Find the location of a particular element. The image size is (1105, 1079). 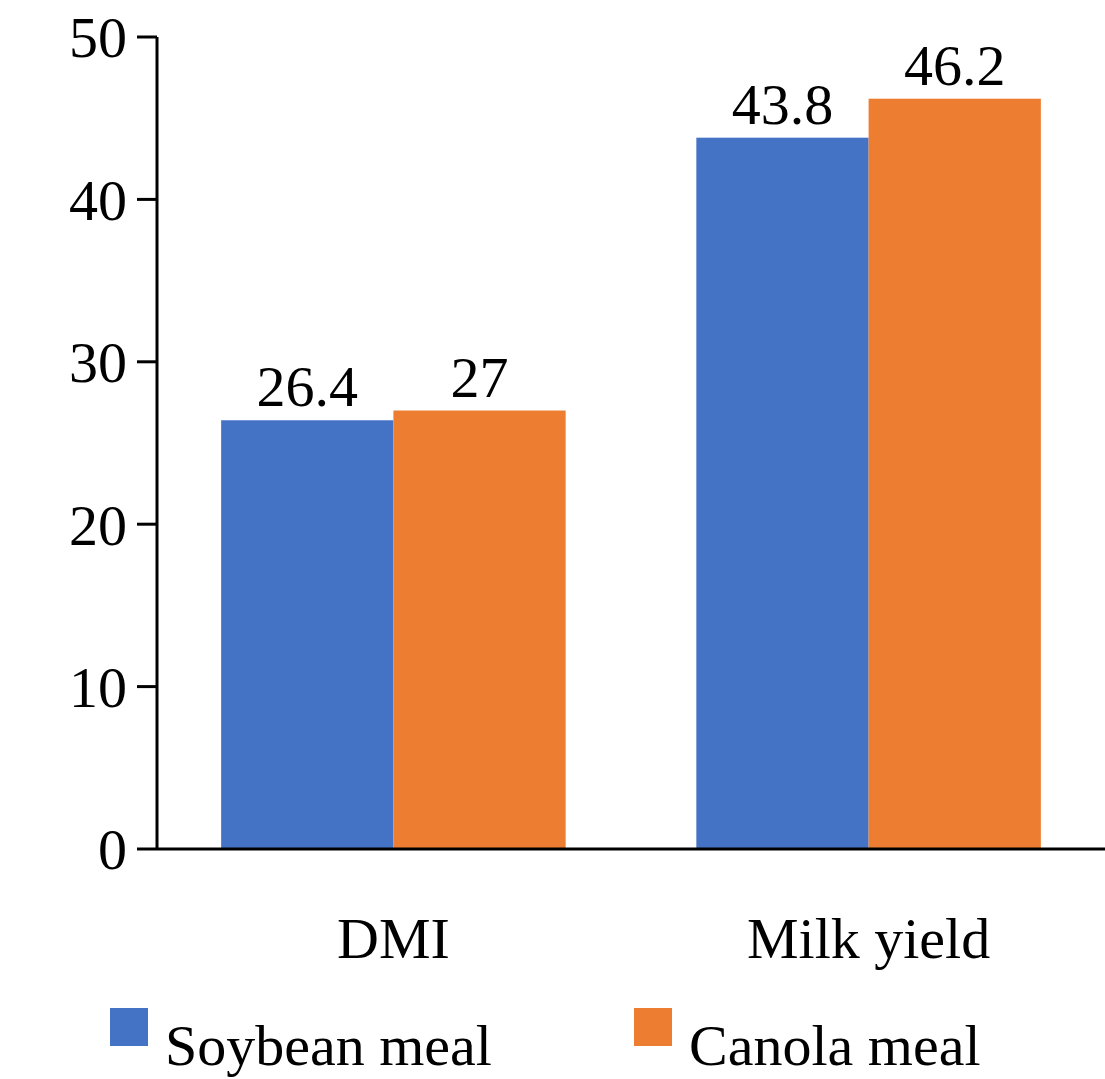

data-label: 26.4 is located at coordinates (307, 387).